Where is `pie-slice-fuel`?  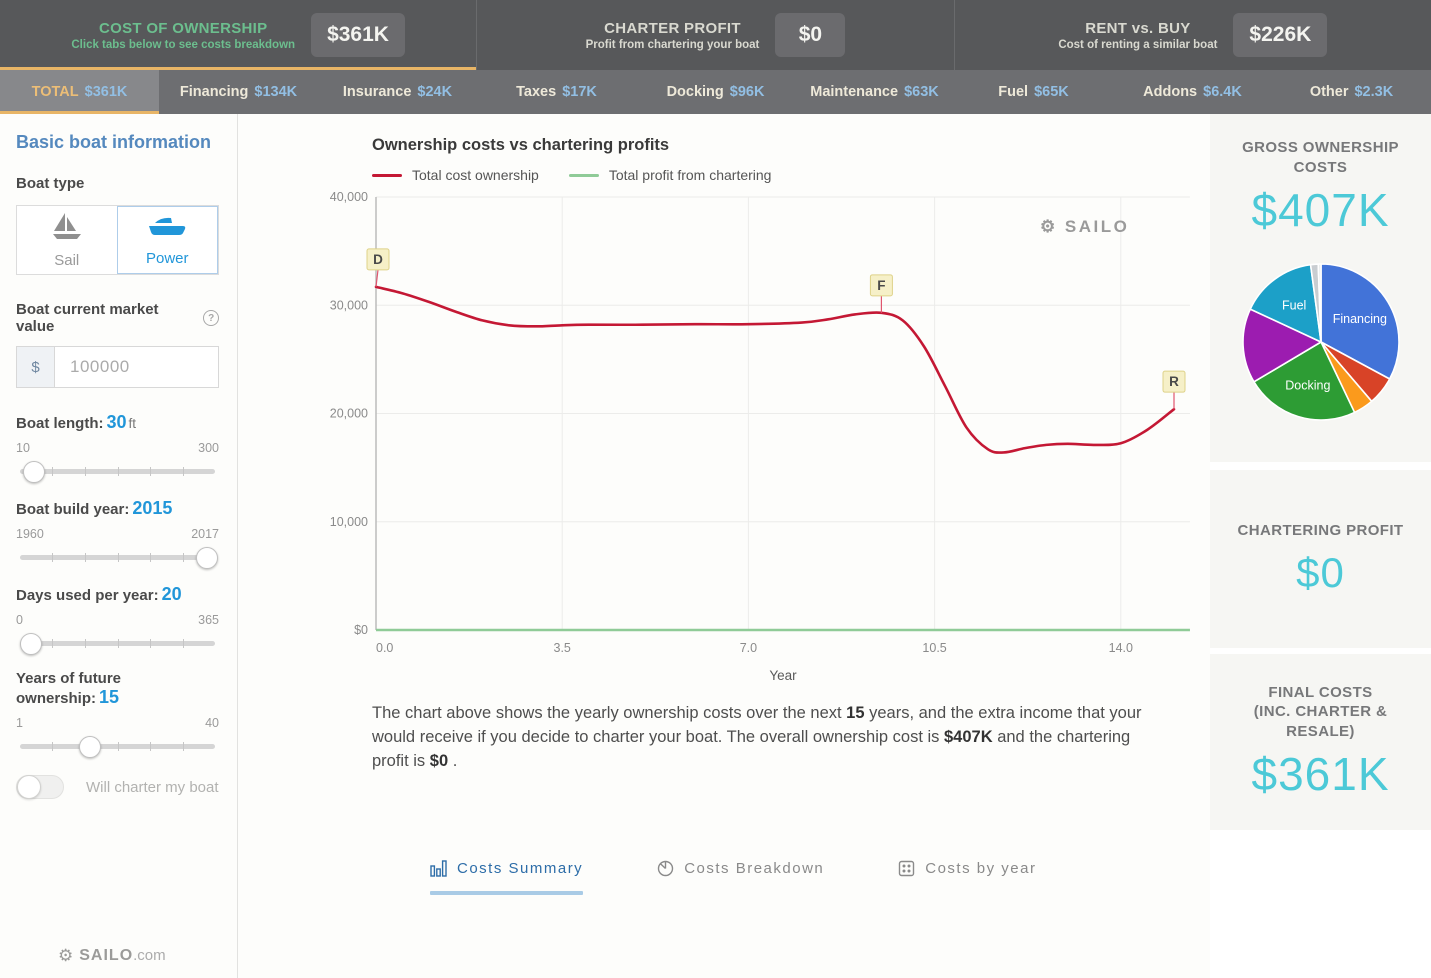
pie-slice-fuel is located at coordinates (1285, 303).